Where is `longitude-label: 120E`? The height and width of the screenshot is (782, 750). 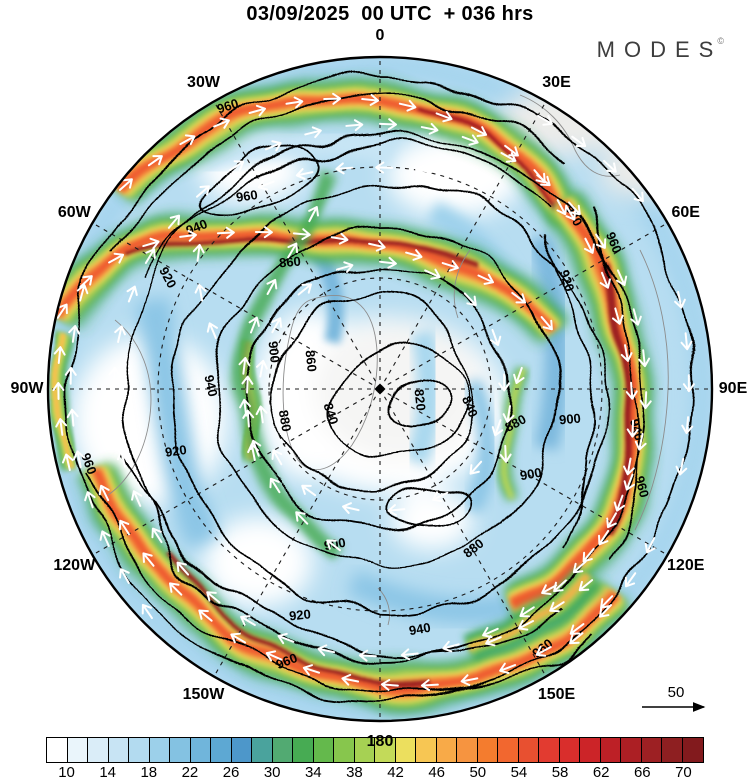 longitude-label: 120E is located at coordinates (686, 565).